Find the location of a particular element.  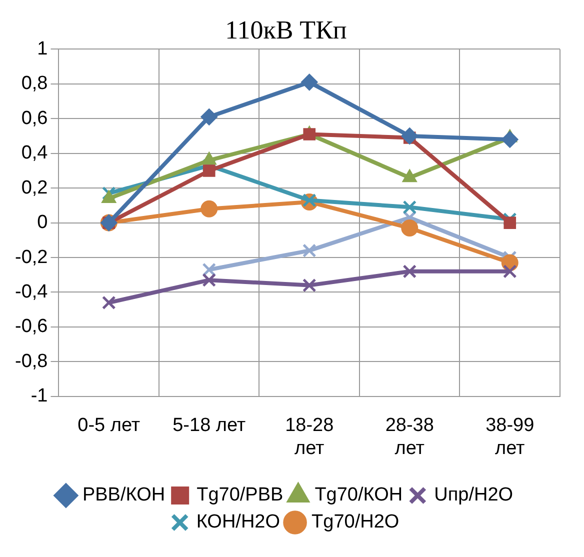

legend-label: Tg70/РВВ is located at coordinates (240, 495).